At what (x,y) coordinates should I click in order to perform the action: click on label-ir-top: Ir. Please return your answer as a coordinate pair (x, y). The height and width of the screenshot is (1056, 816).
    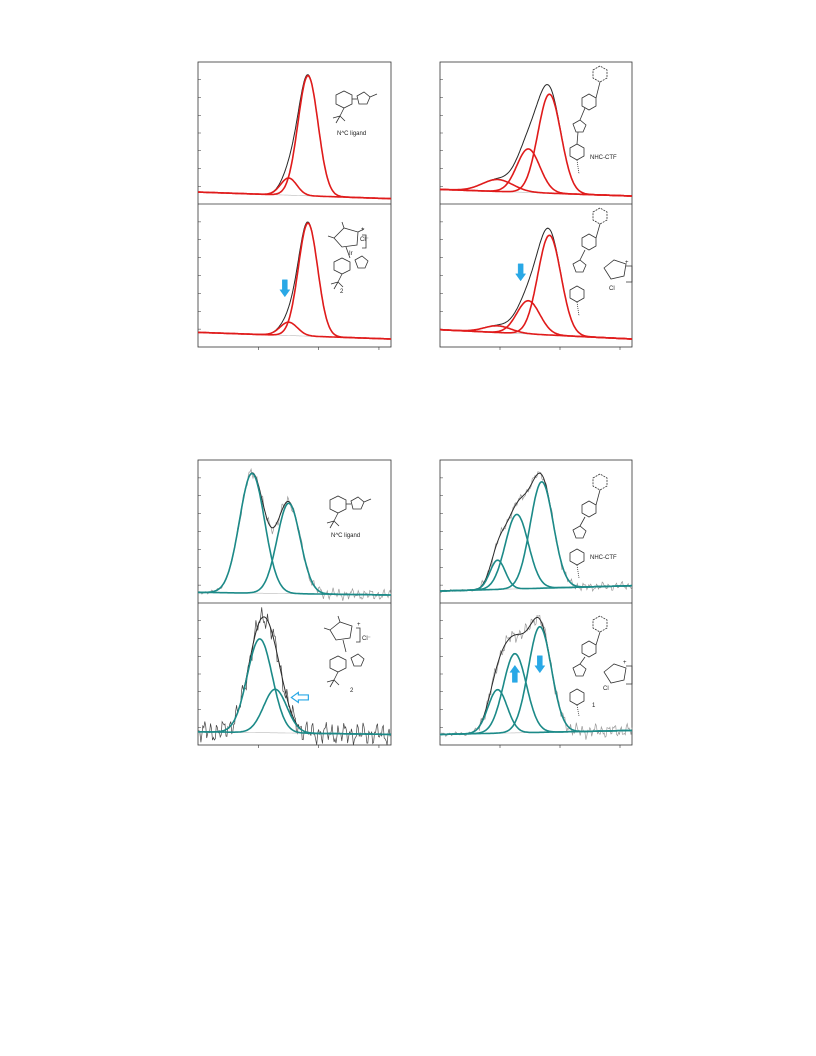
    Looking at the image, I should click on (351, 254).